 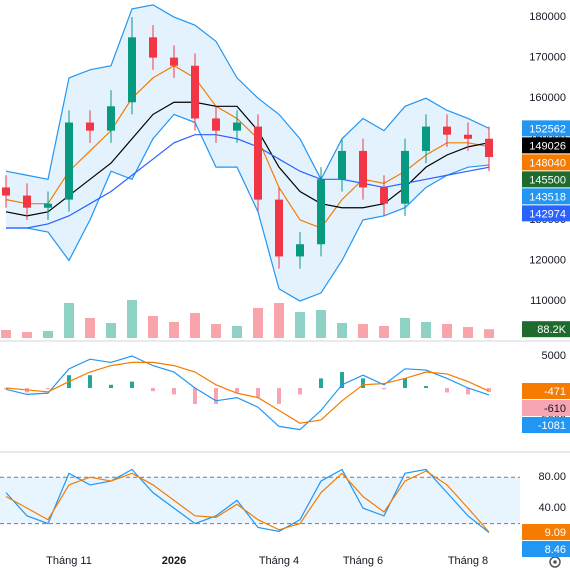 What do you see at coordinates (555, 533) in the screenshot?
I see `price-tag-label: 9.09` at bounding box center [555, 533].